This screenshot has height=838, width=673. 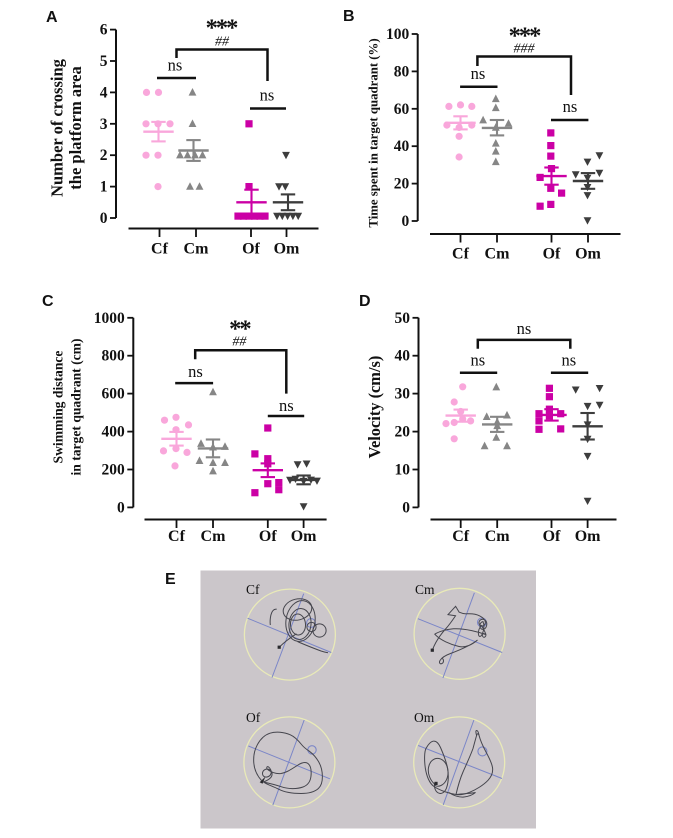 I want to click on svg-text: B, so click(x=349, y=16).